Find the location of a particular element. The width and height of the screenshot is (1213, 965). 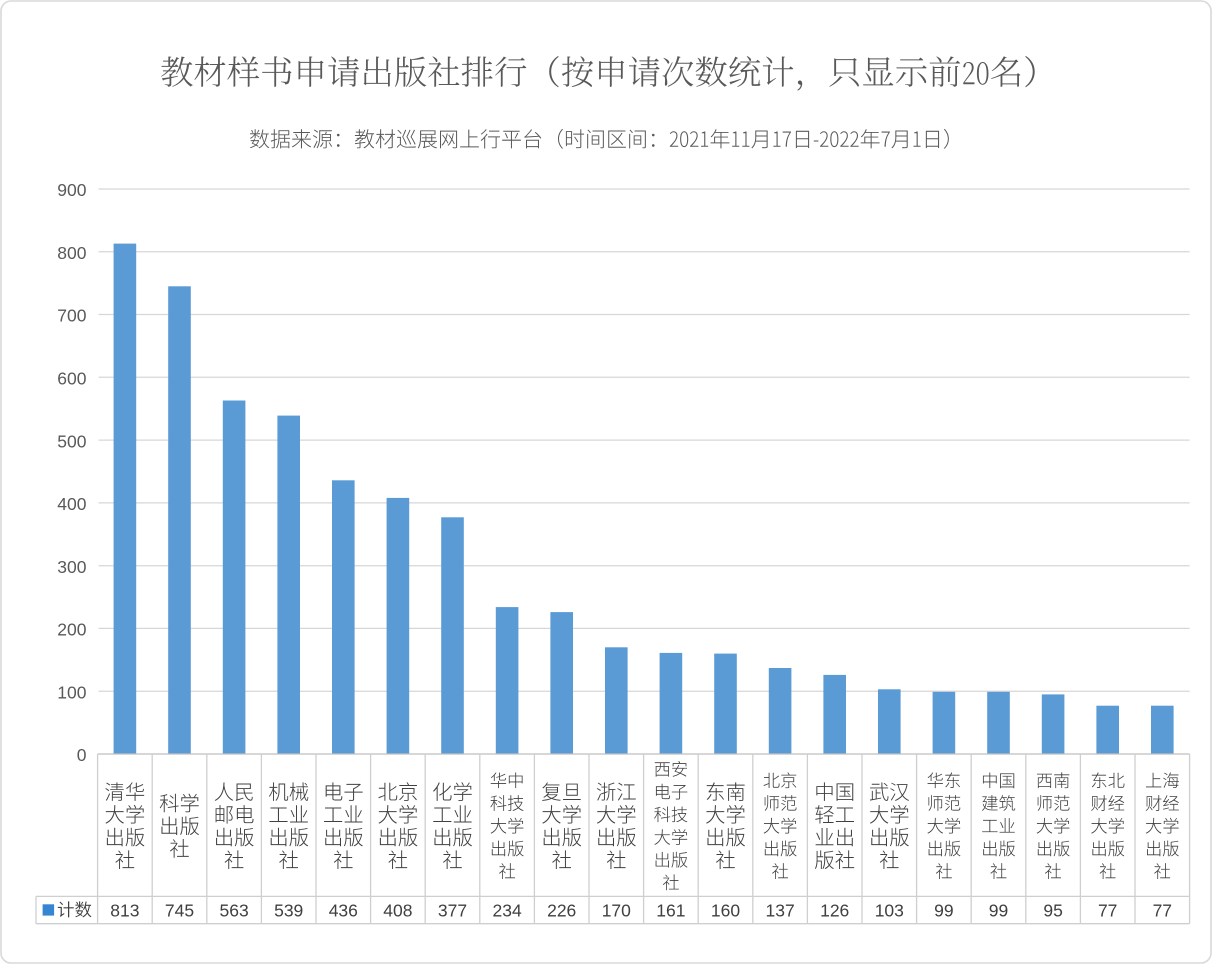

svg-text: 600 is located at coordinates (71, 379).